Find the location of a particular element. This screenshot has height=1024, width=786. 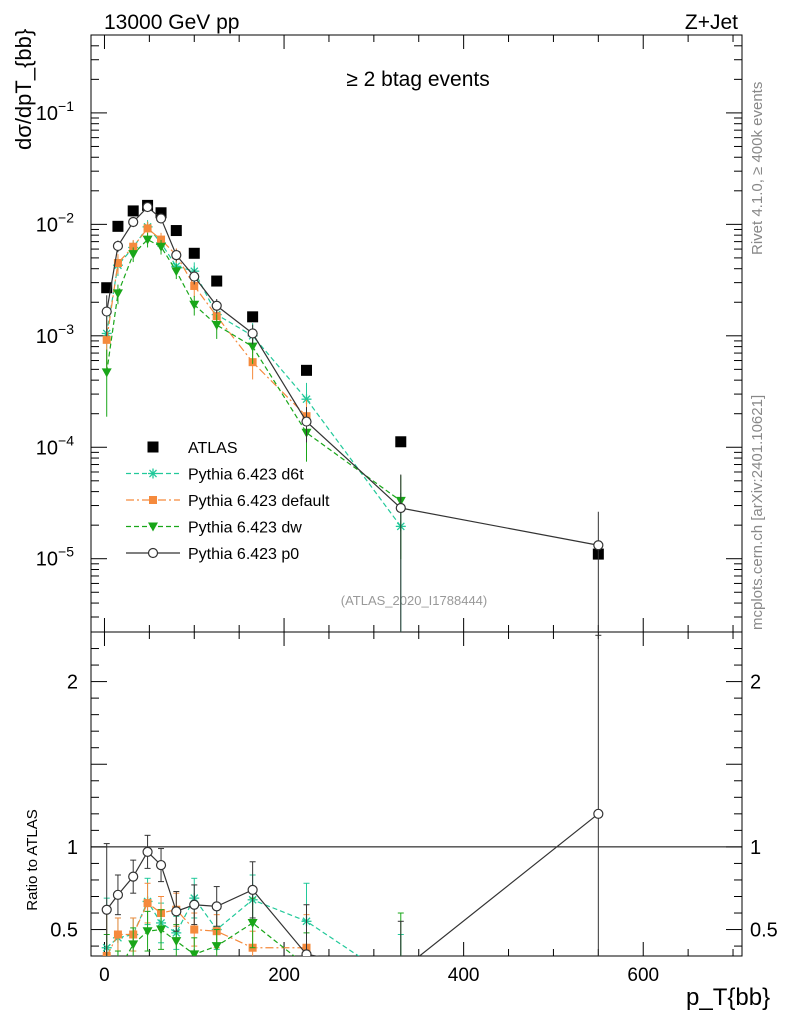

legend-item-pythia-6-423-d6t: Pythia 6.423 d6t is located at coordinates (215, 475).